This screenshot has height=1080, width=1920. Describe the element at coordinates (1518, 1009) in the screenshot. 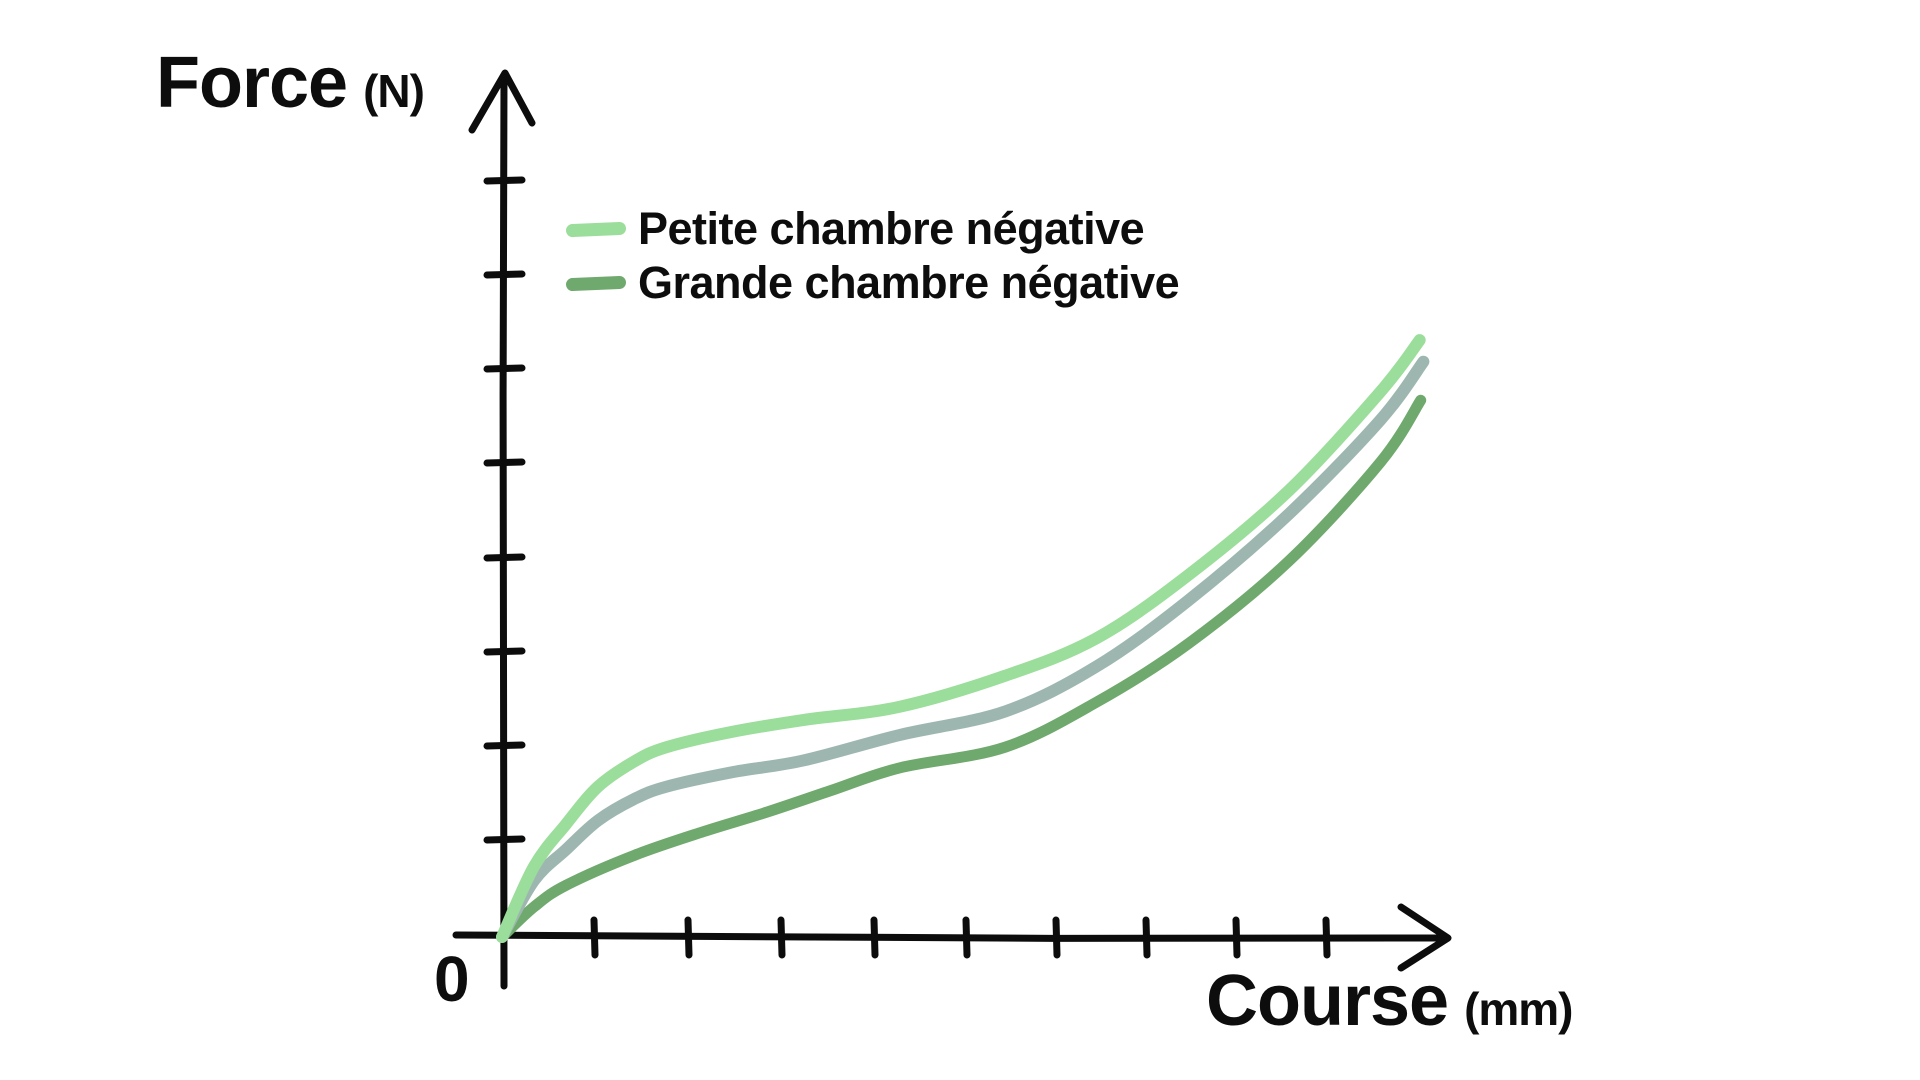

I see `x-axis-unit-text: (mm)` at that location.